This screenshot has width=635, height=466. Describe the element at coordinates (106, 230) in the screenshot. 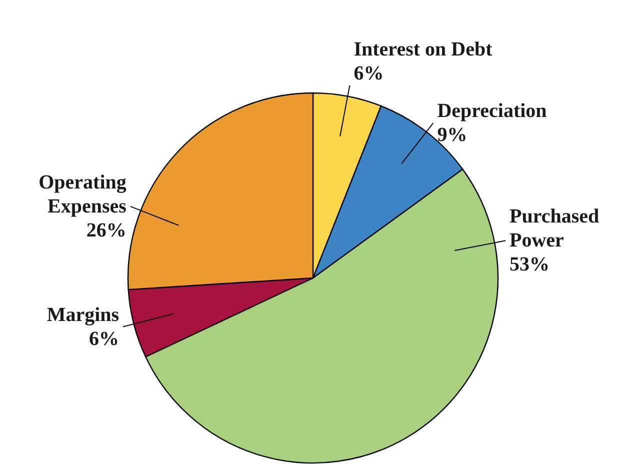

I see `data-label: 26%` at that location.